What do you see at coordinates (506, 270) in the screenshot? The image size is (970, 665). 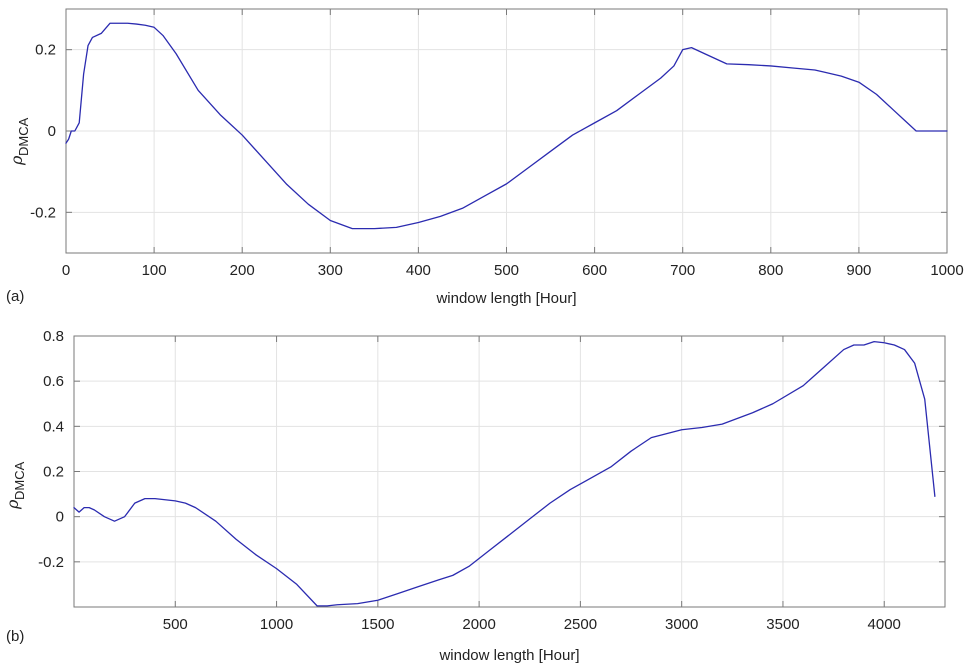 I see `panel-a-x-tick-label-5: 500` at bounding box center [506, 270].